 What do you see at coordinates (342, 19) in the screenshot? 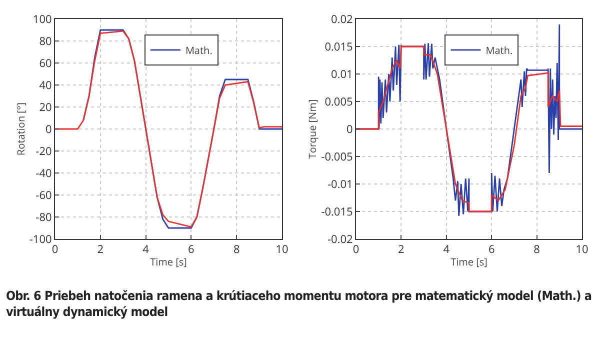
I see `y-tick-label: 0.02` at bounding box center [342, 19].